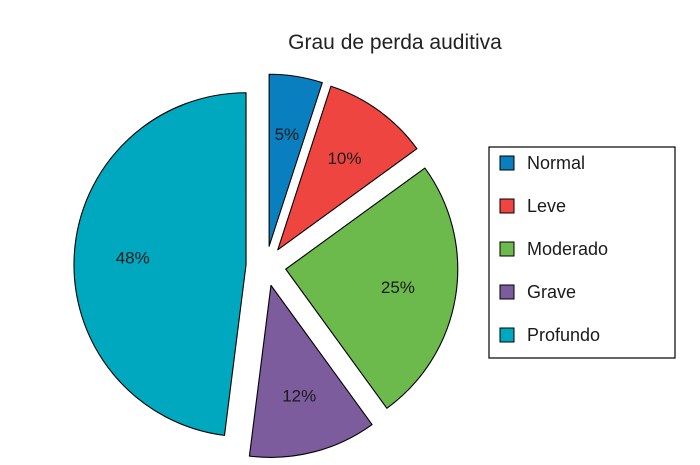  Describe the element at coordinates (507, 206) in the screenshot. I see `legend-swatch-leve` at that location.